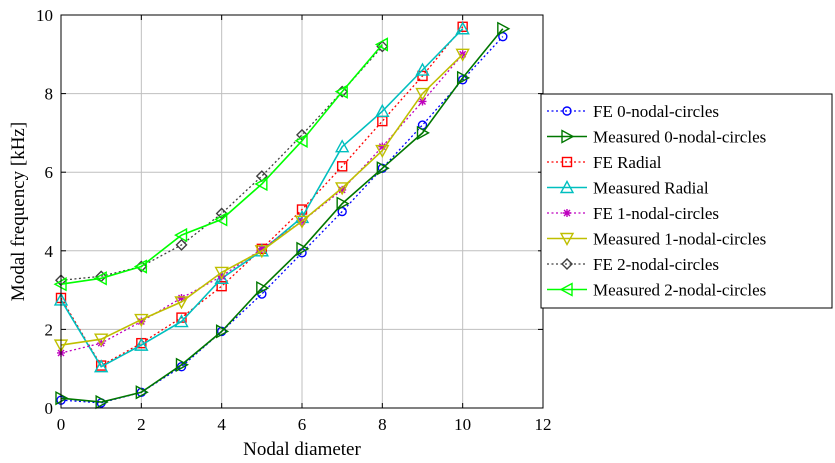  What do you see at coordinates (49, 329) in the screenshot?
I see `y-tick-label: 2` at bounding box center [49, 329].